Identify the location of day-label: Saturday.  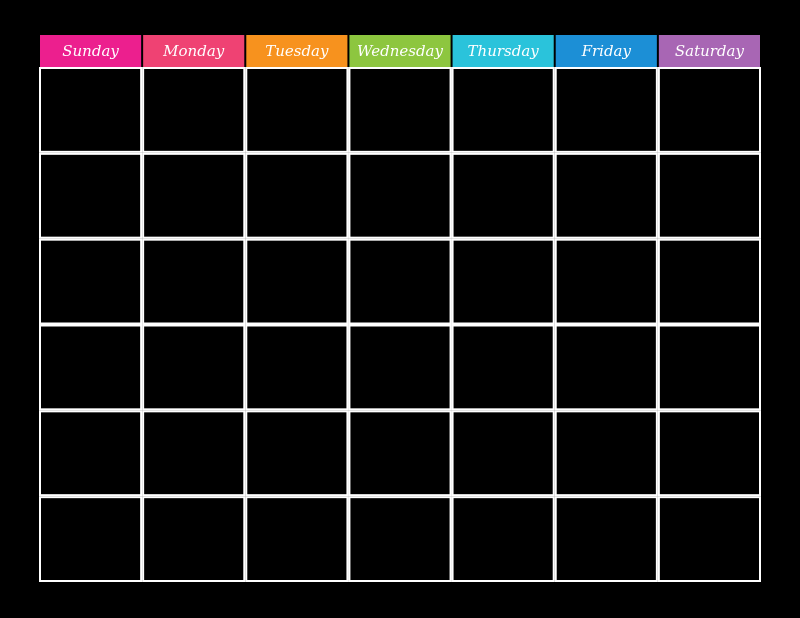
(710, 51).